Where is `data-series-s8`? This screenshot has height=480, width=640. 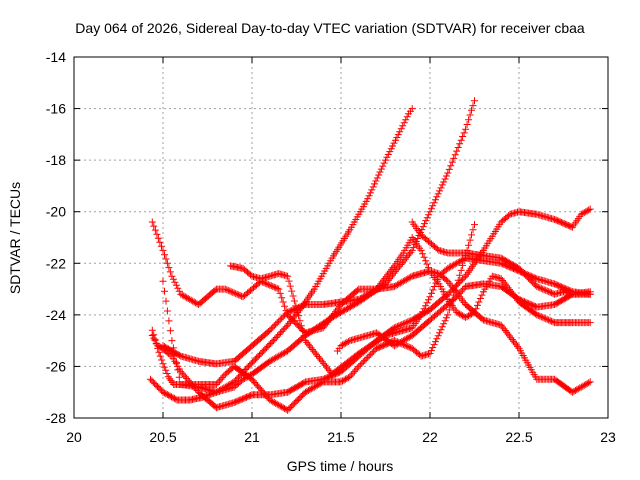
data-series-s8 is located at coordinates (463, 317).